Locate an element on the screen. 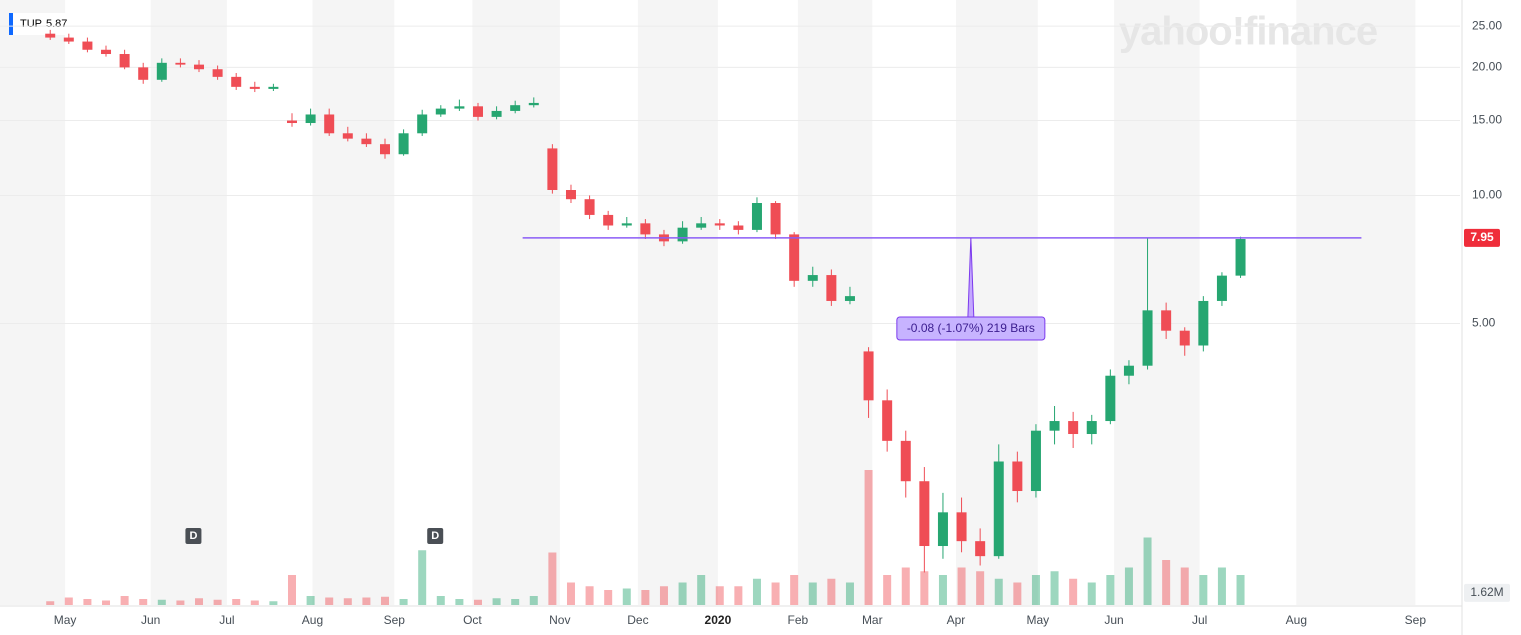 The height and width of the screenshot is (635, 1521). y-tick-label: 20.00 is located at coordinates (1487, 67).